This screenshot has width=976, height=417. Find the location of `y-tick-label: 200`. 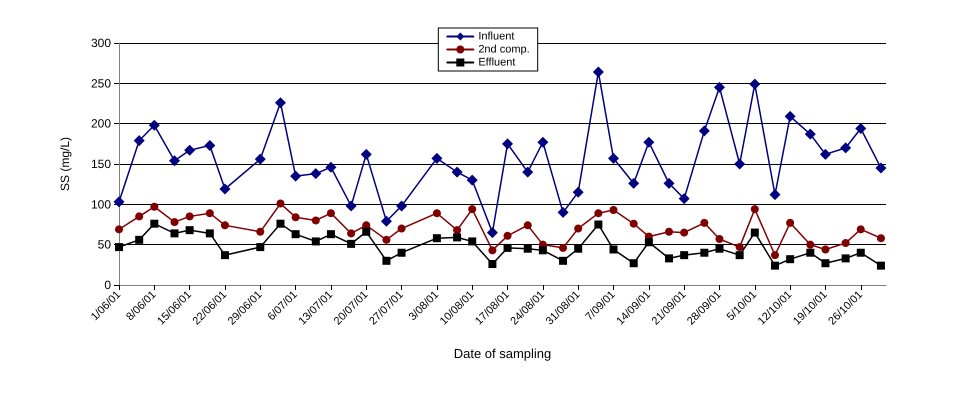

y-tick-label: 200 is located at coordinates (101, 123).